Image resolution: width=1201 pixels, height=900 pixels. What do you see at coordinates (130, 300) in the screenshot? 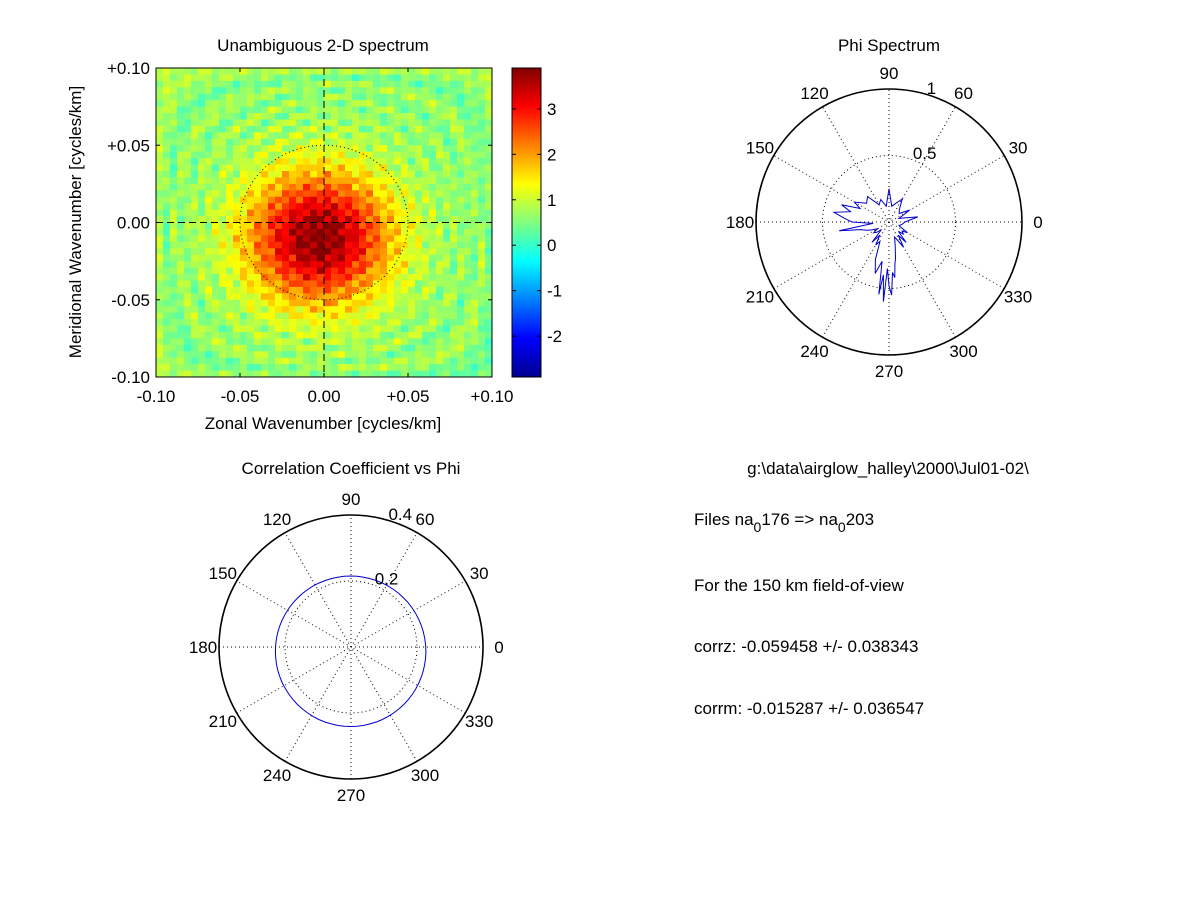
I see `heatmap-y-tick-label: -0.05` at bounding box center [130, 300].